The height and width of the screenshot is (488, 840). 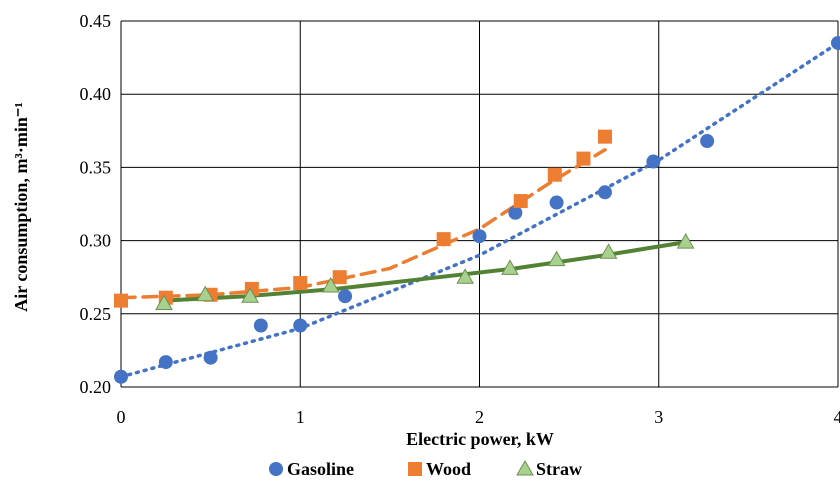 I want to click on legend-wood-label: Wood, so click(x=448, y=469).